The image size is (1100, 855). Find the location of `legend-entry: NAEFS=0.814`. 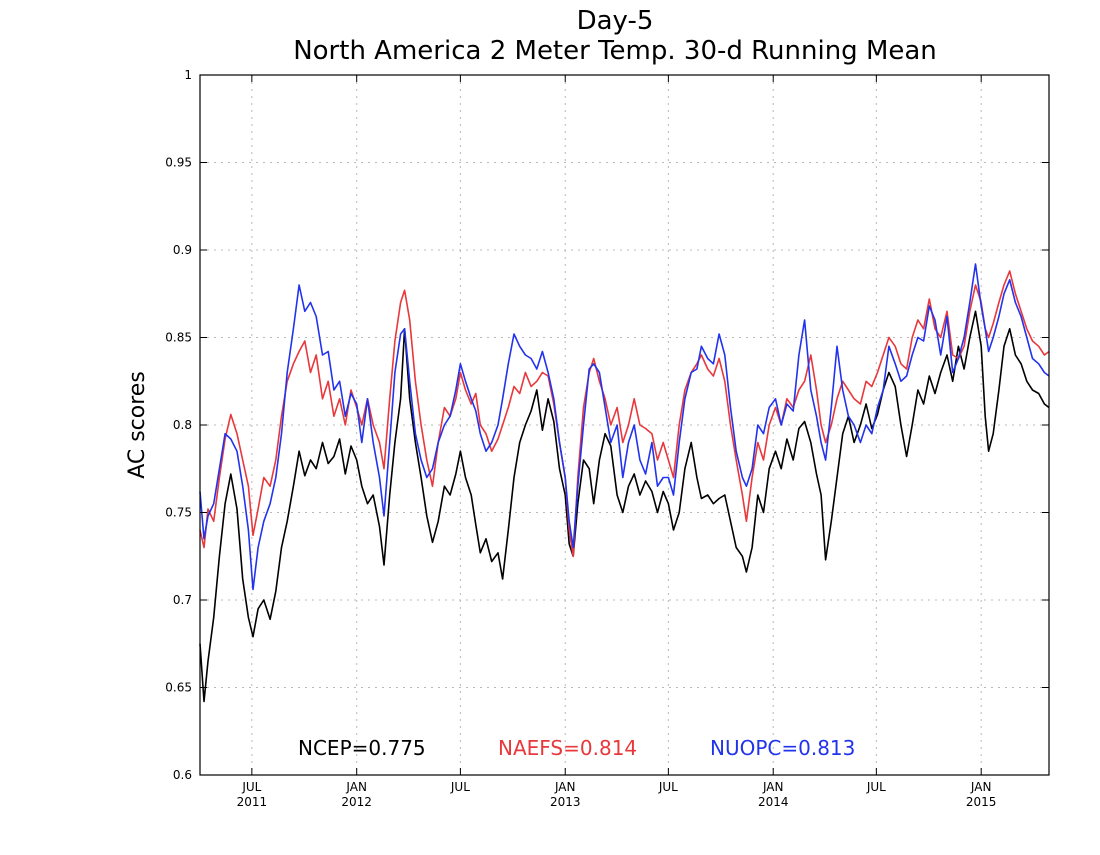

legend-entry: NAEFS=0.814 is located at coordinates (567, 748).